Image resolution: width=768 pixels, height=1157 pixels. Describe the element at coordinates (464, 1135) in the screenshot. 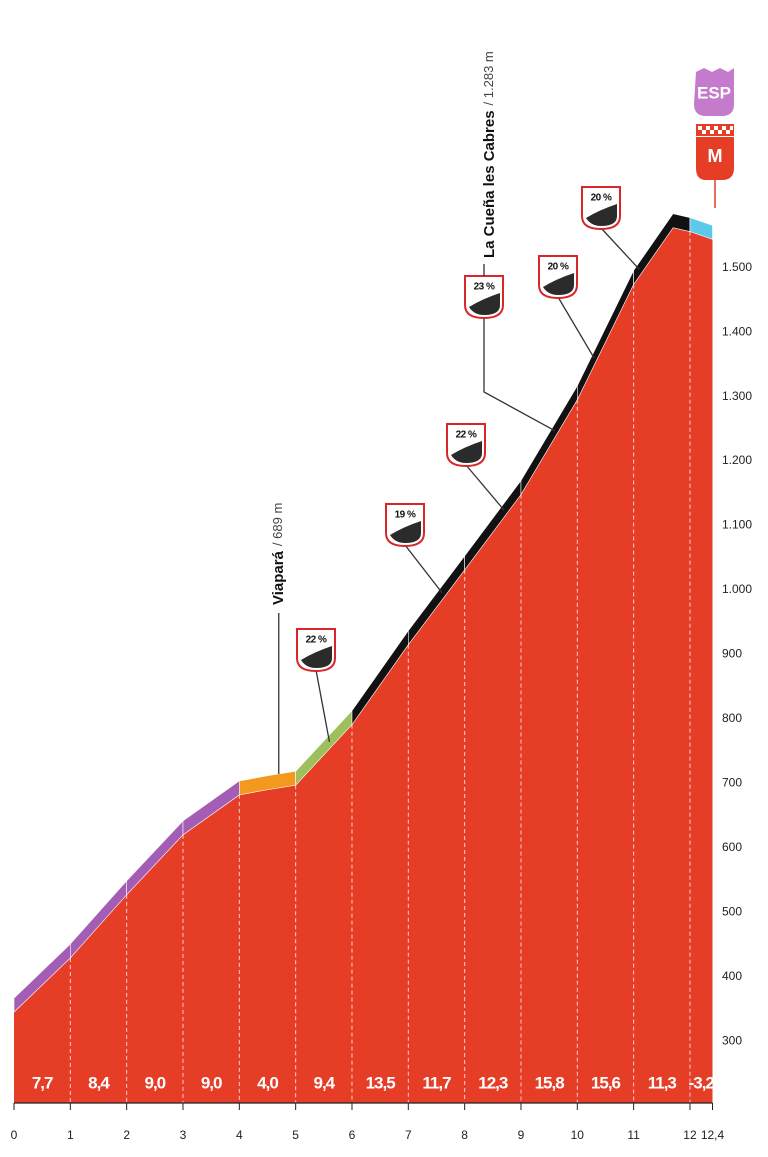

I see `x-tick-label: 8` at that location.